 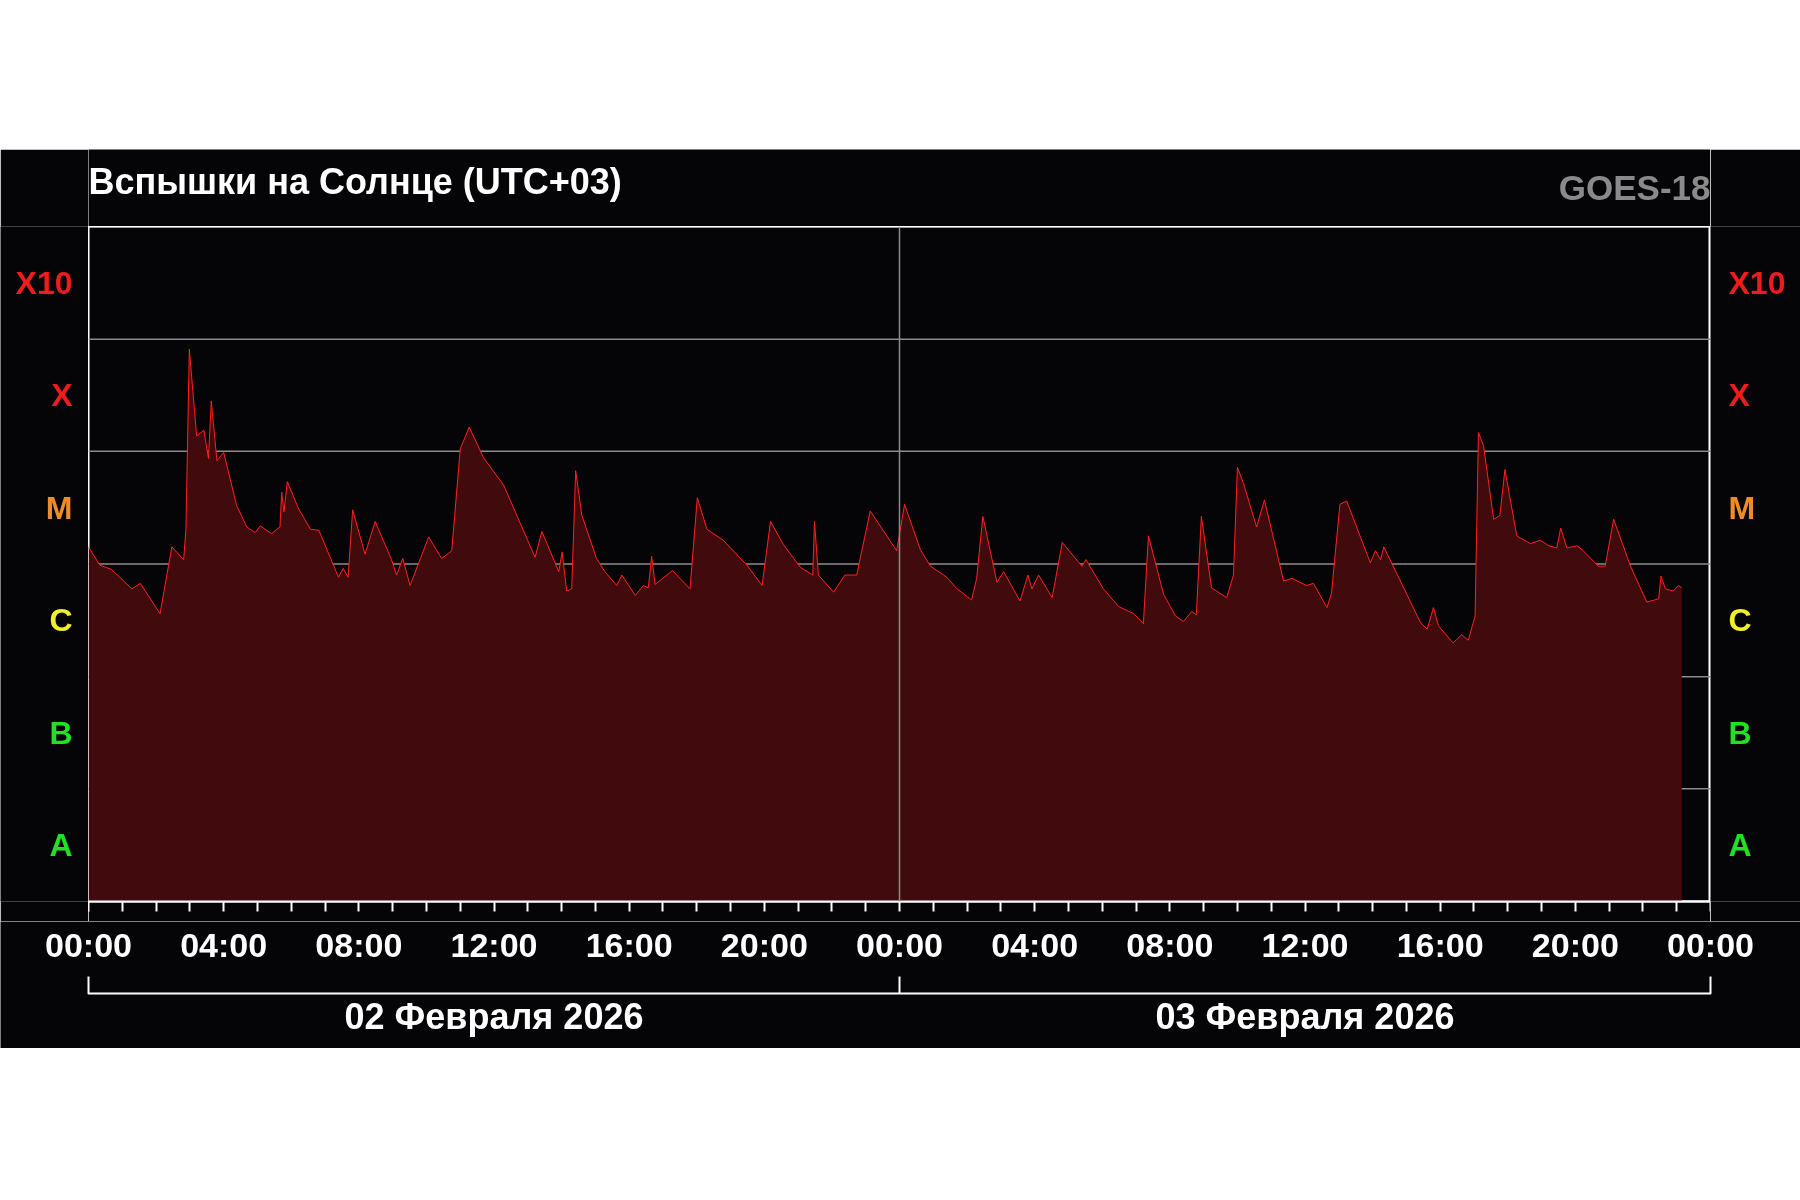 I want to click on text: B, so click(x=1740, y=732).